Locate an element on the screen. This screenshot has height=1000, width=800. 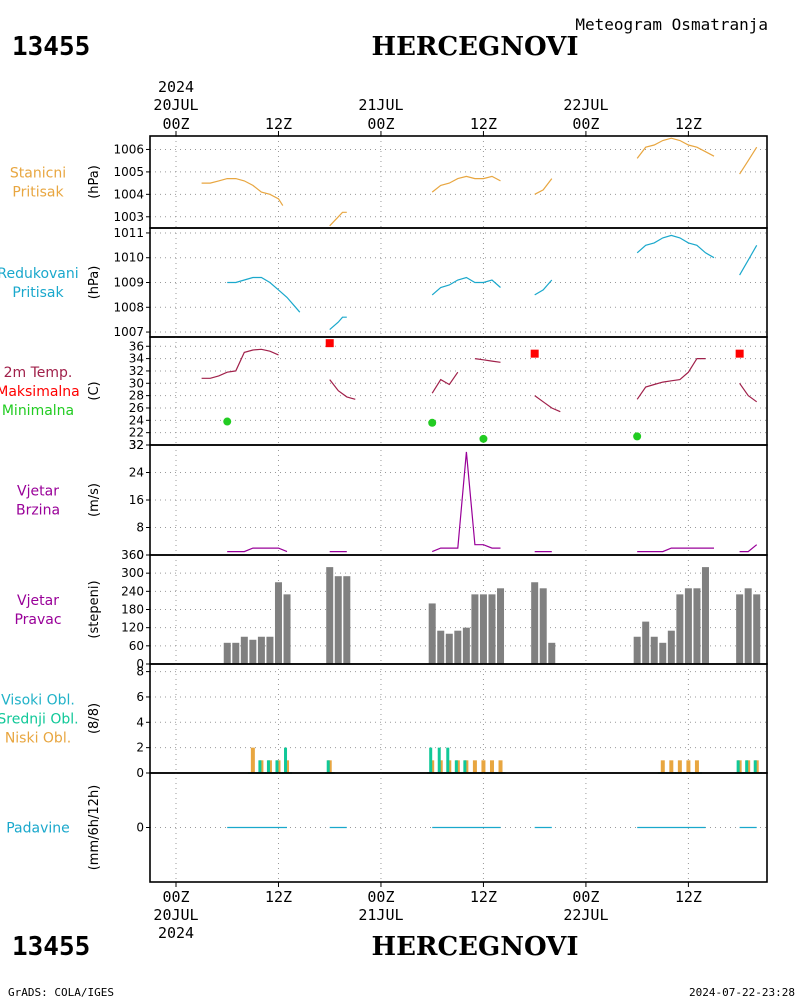
y-tick-label: 240 is located at coordinates (132, 591).